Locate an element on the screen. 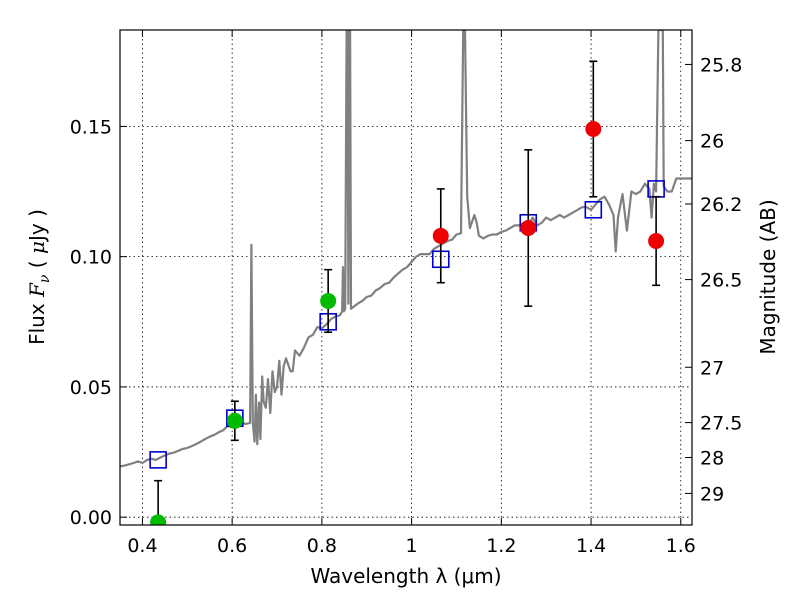 The image size is (800, 600). y2-tick-label: 27 is located at coordinates (712, 368).